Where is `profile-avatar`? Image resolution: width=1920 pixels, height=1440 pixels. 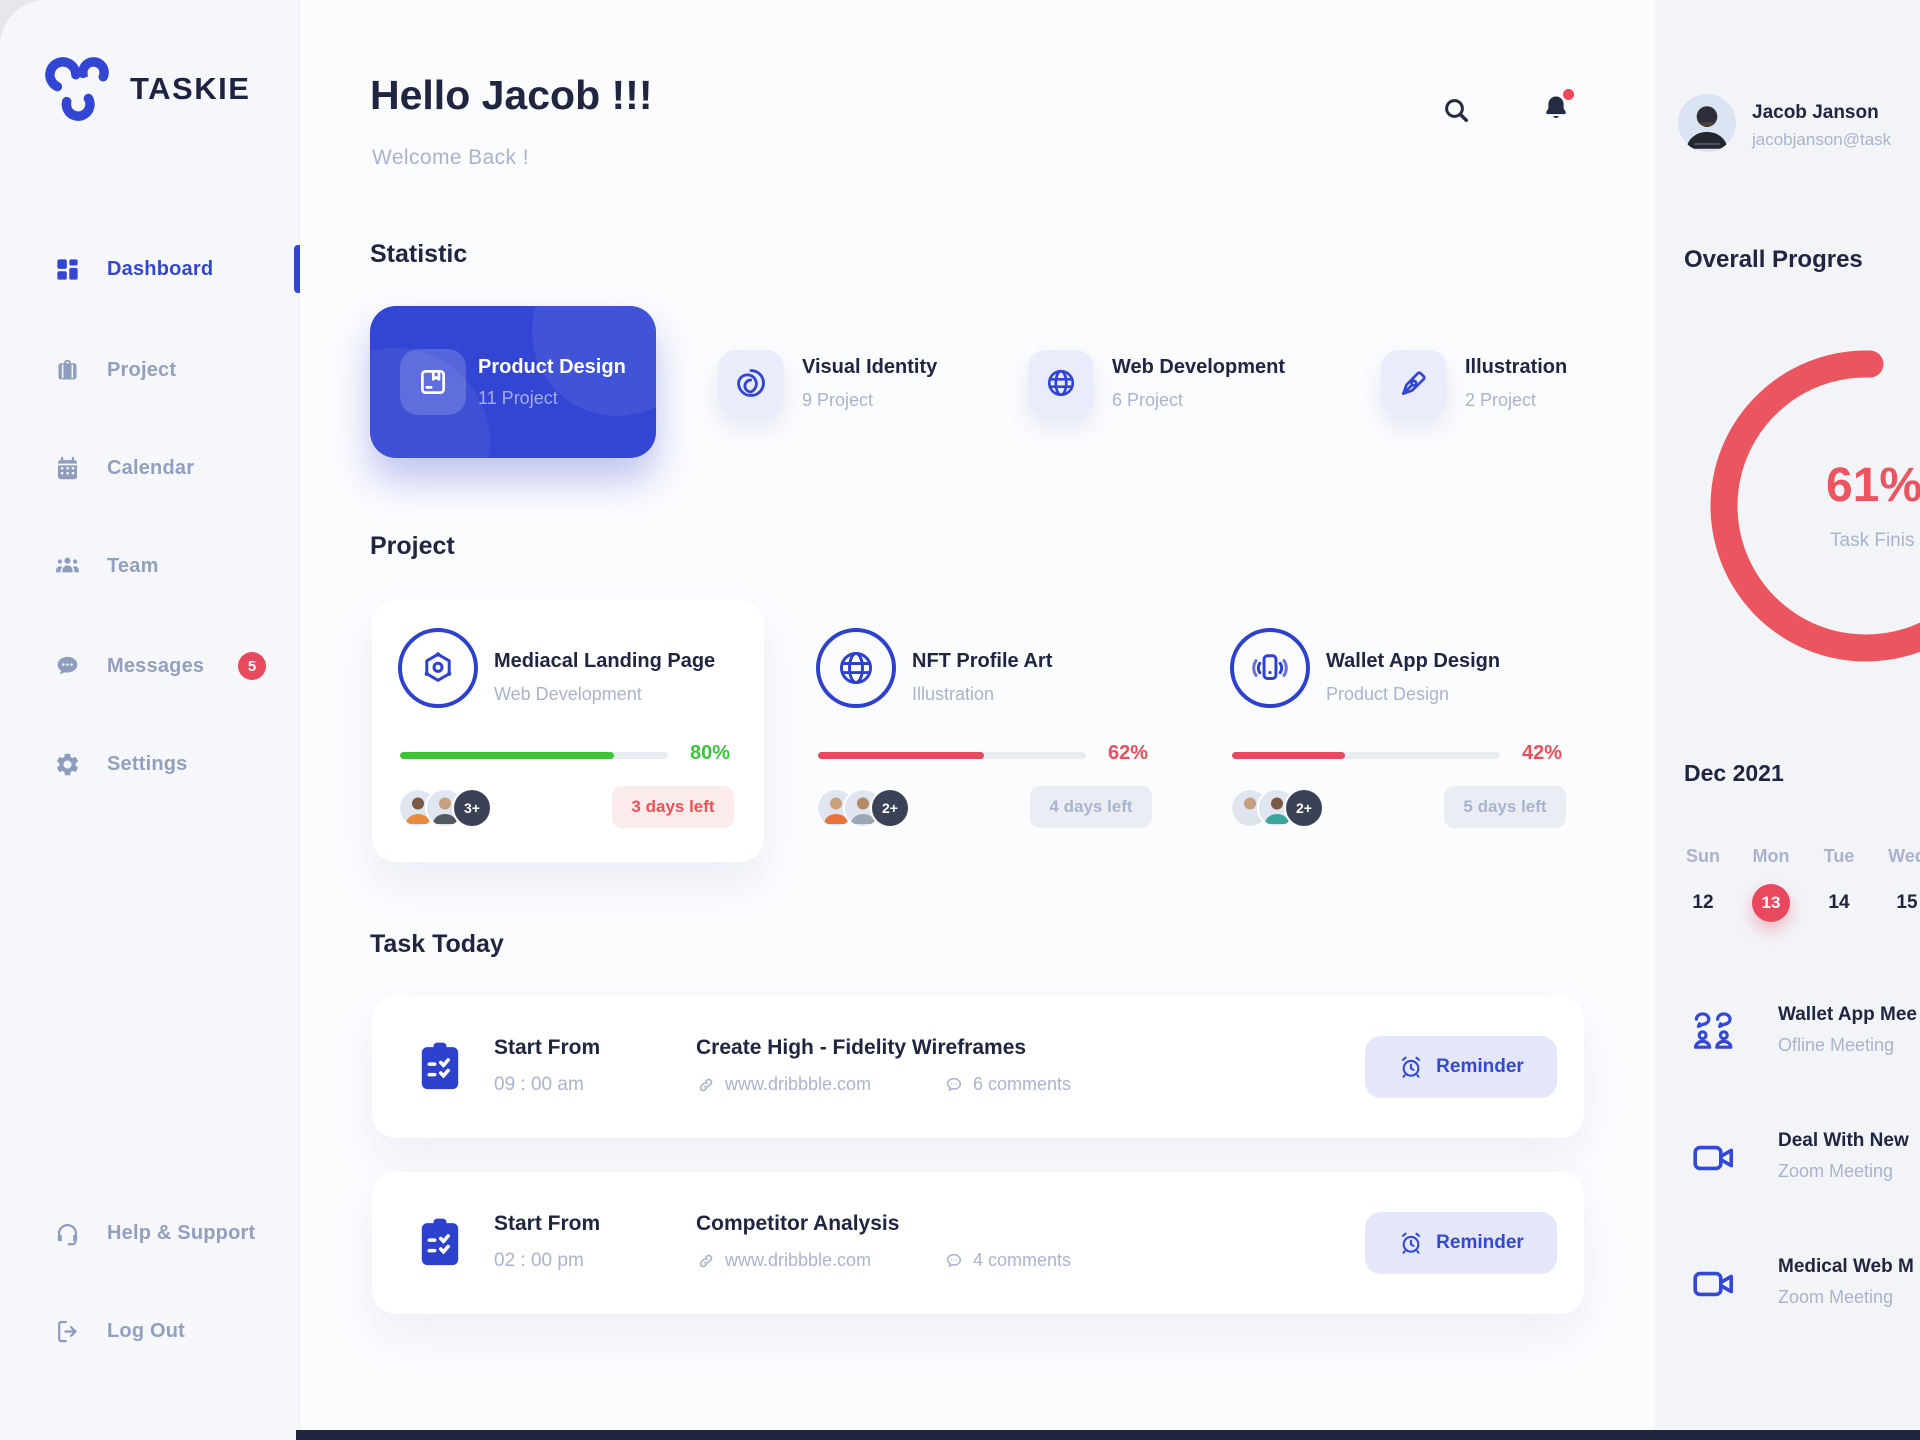
profile-avatar is located at coordinates (1707, 123).